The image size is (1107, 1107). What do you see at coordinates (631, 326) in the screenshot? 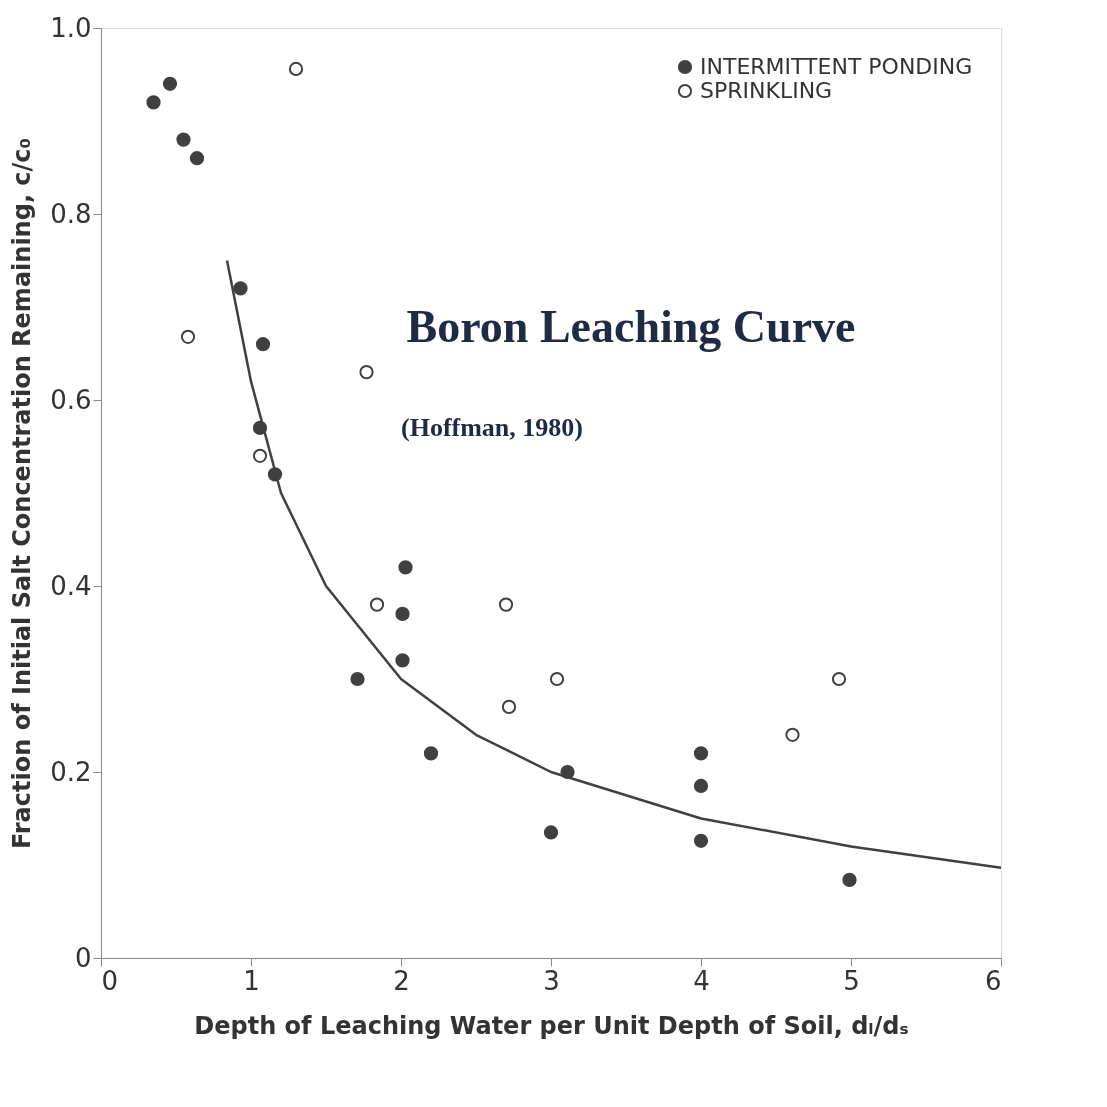
I see `annotation: Boron Leaching Curve` at bounding box center [631, 326].